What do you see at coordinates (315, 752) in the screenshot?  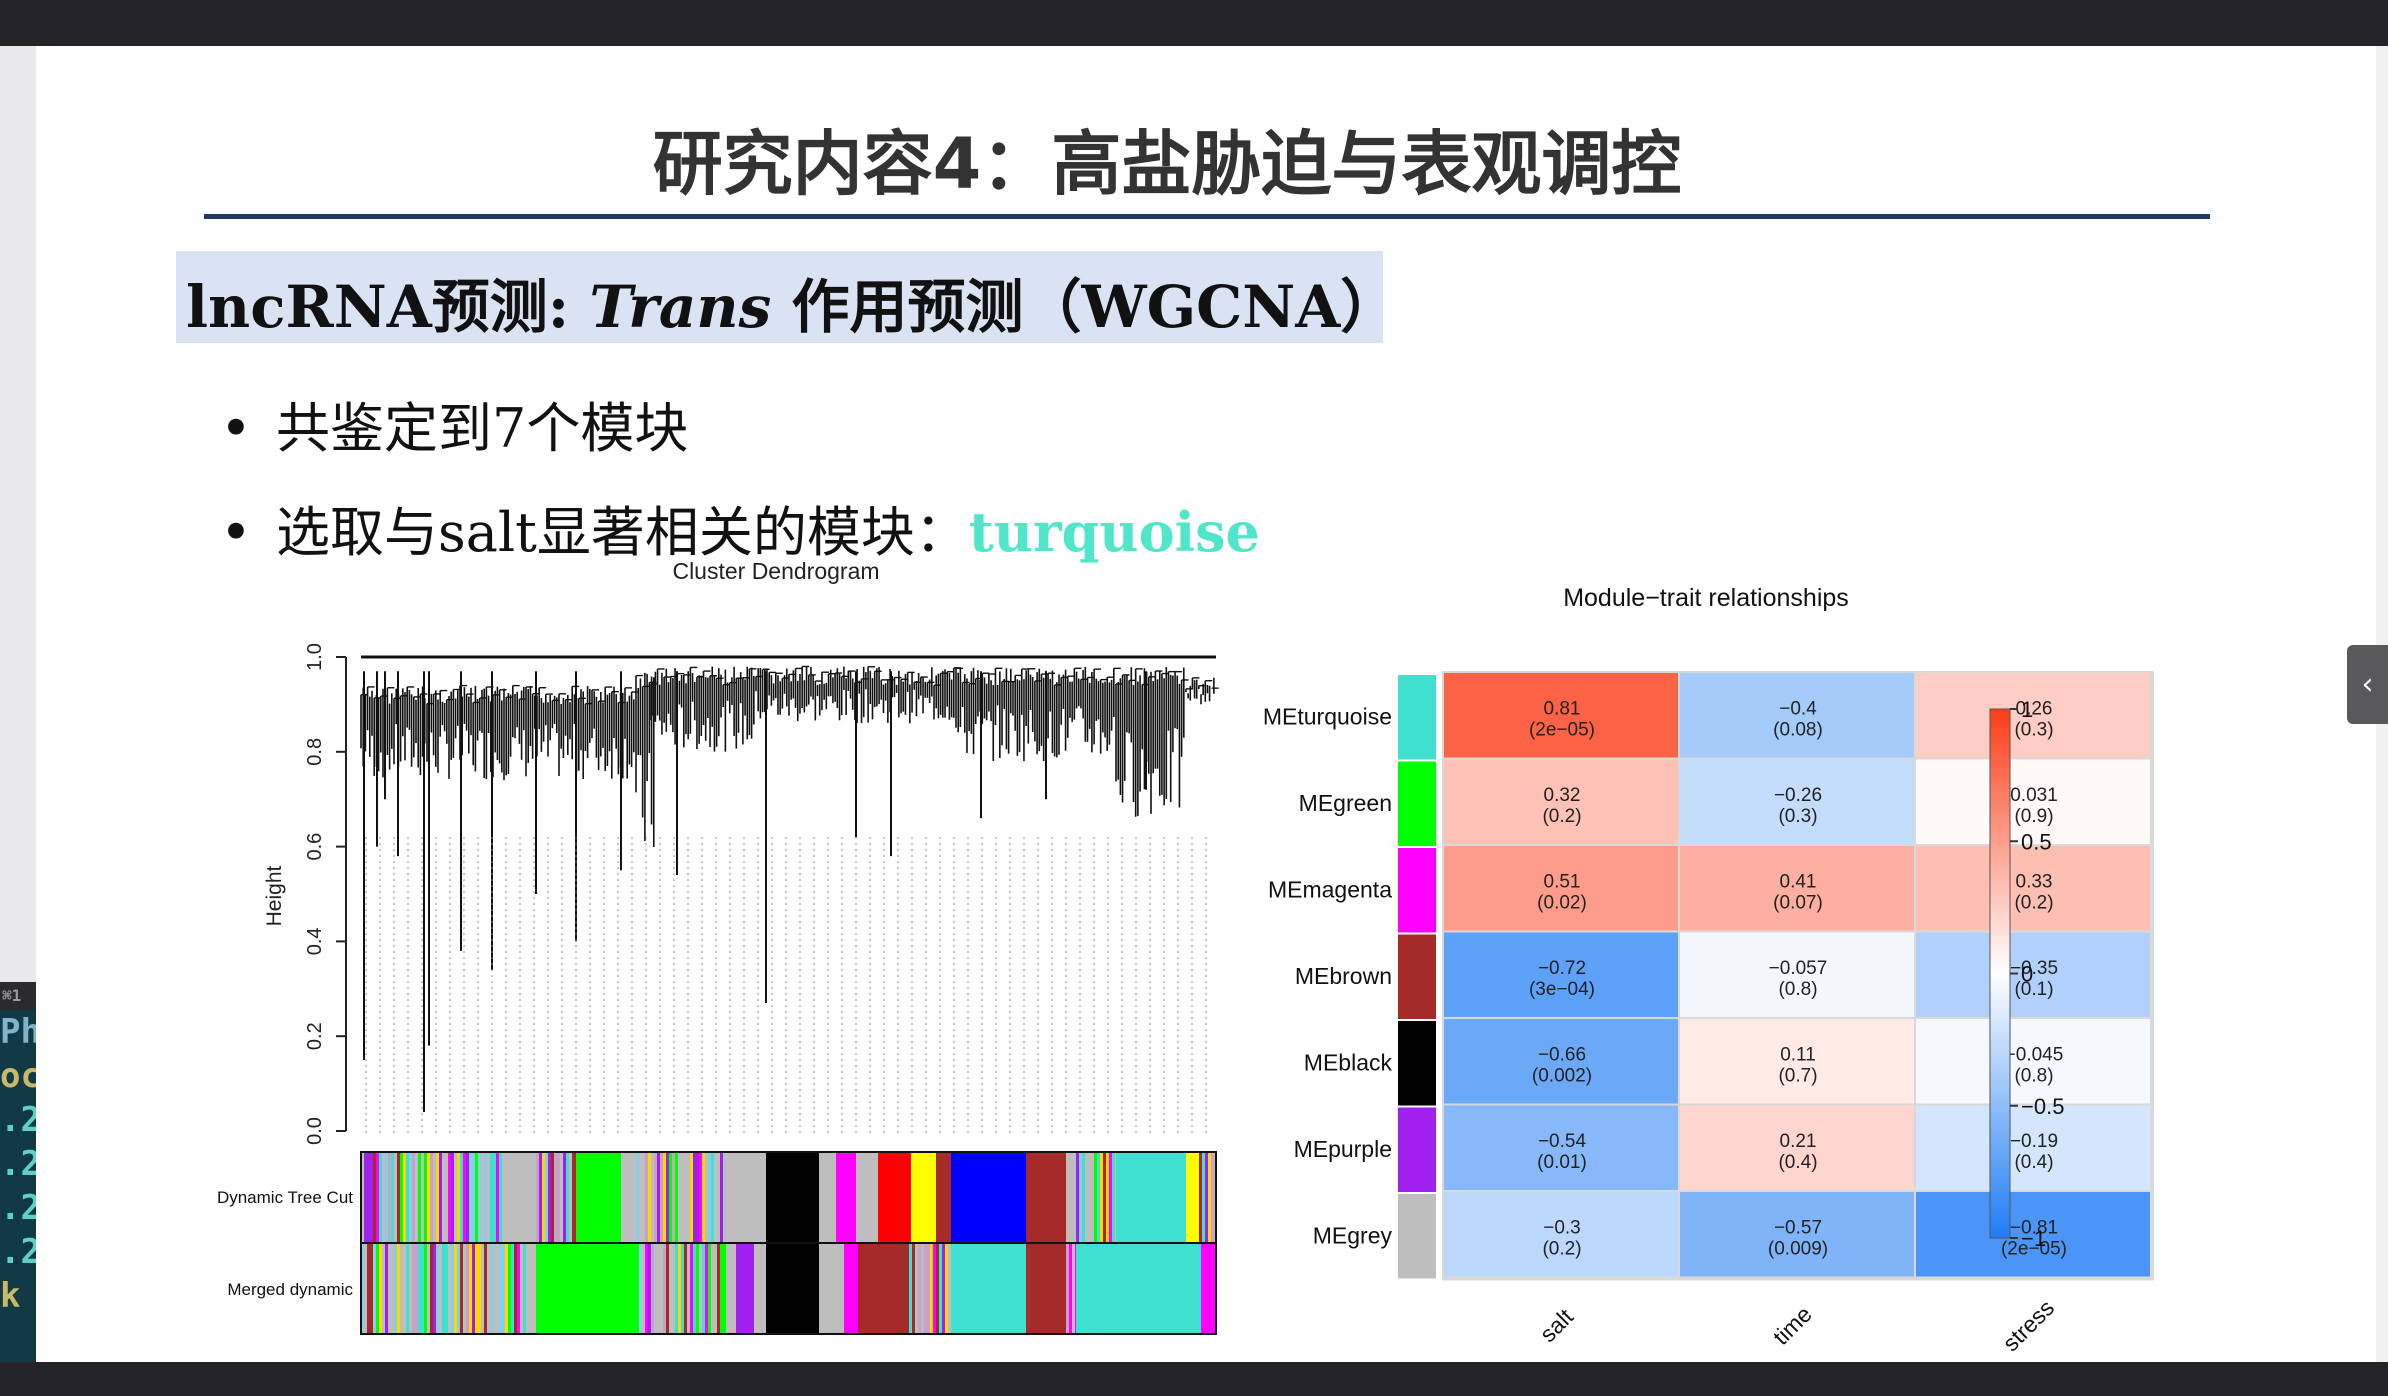 I see `y-tick-label: 0.8` at bounding box center [315, 752].